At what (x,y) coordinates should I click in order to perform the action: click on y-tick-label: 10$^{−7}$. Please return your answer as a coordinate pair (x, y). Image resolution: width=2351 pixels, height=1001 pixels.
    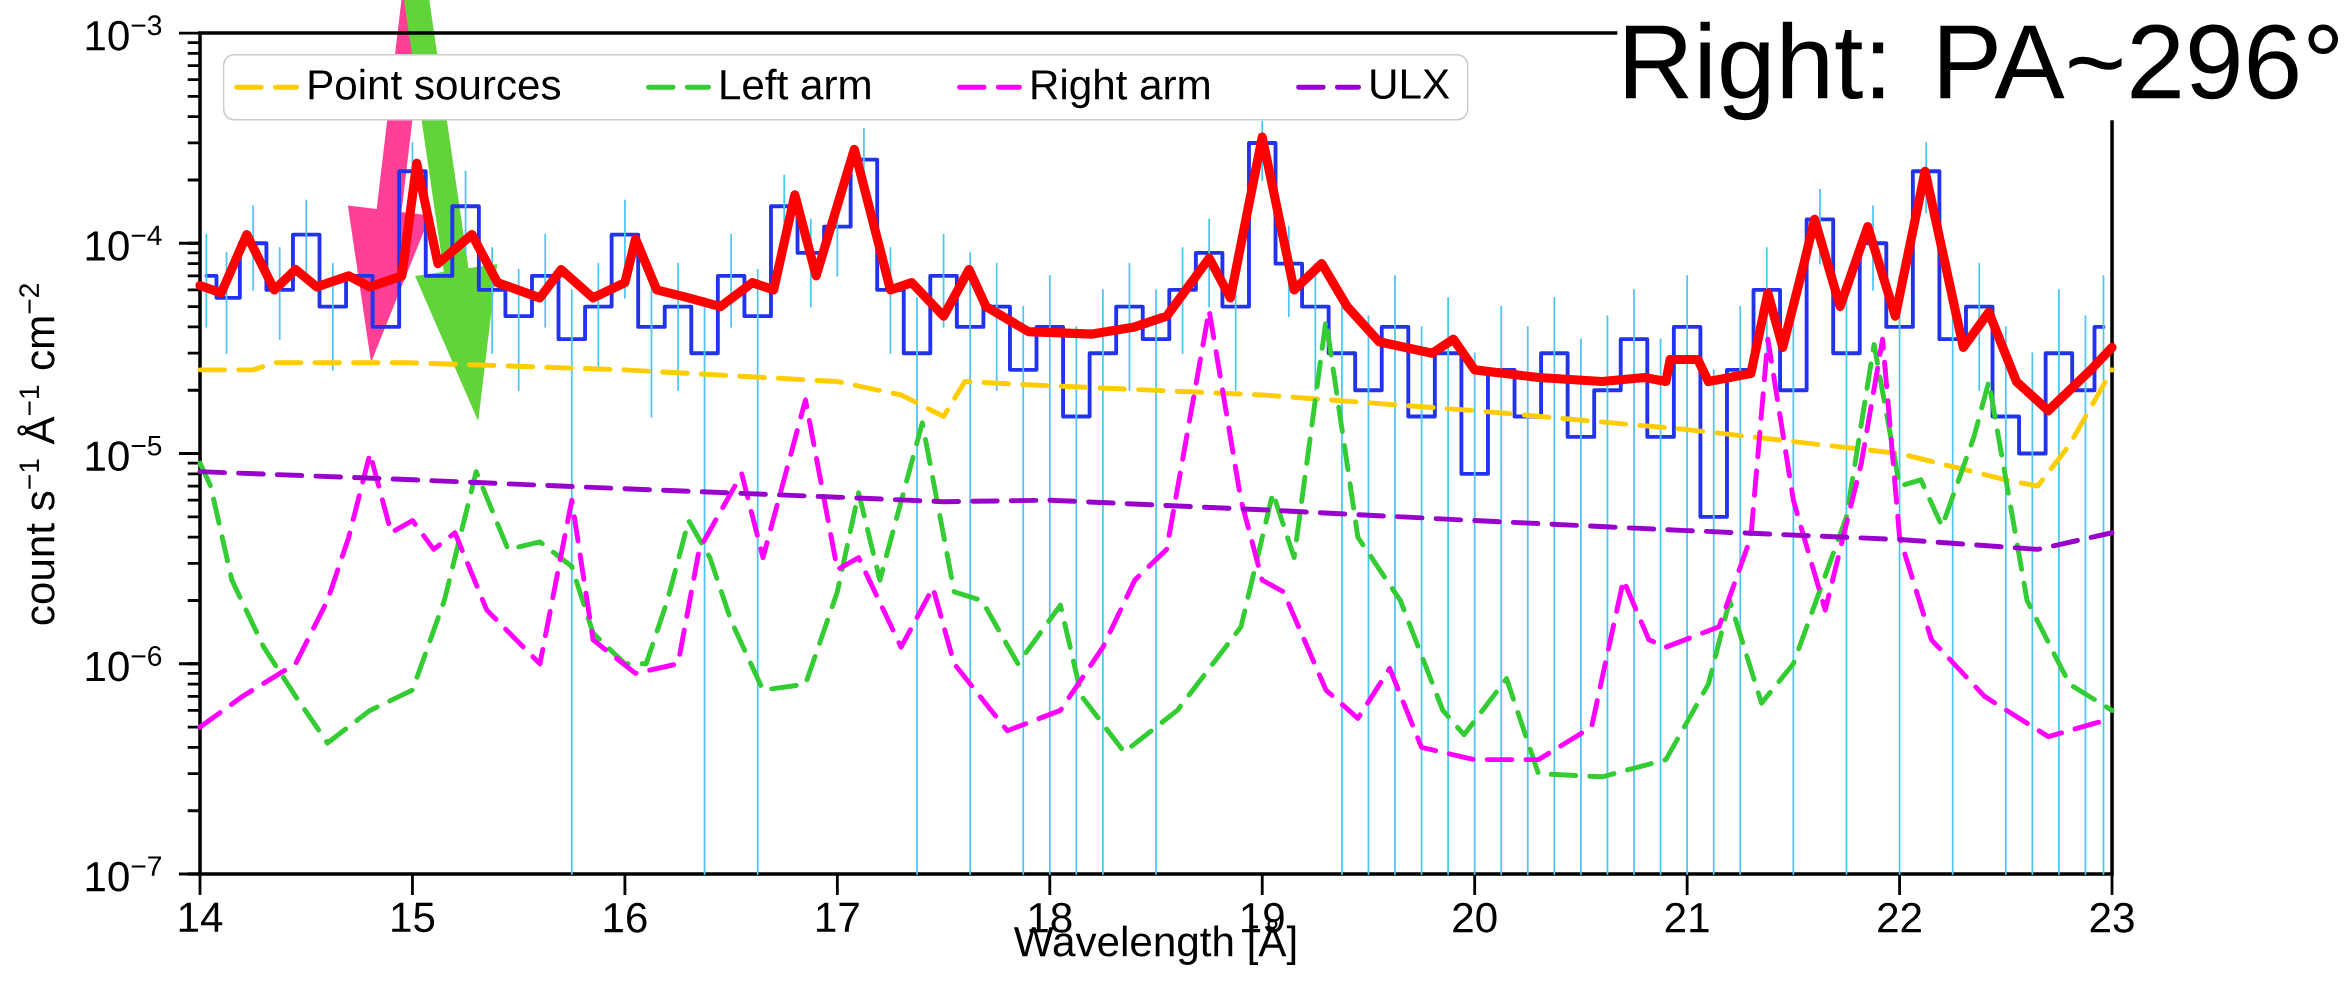
    Looking at the image, I should click on (123, 874).